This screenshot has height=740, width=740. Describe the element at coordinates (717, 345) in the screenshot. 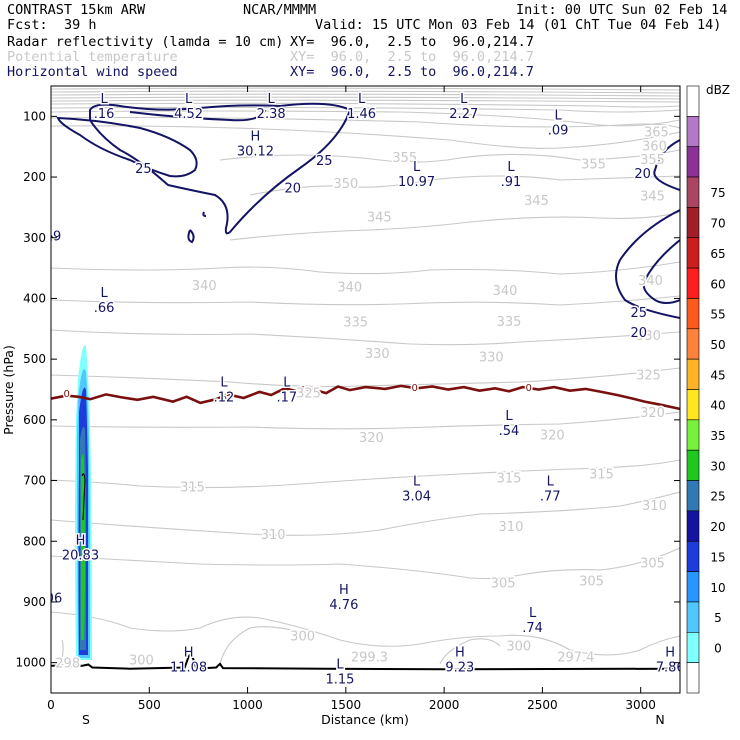

I see `colorbar-tick-label: 50` at that location.